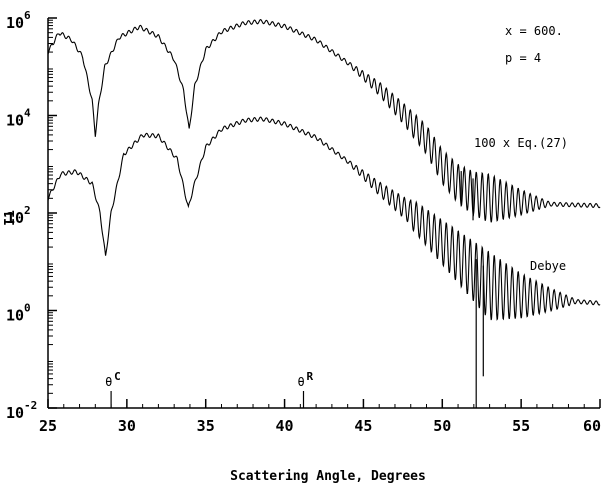 The image size is (602, 488). What do you see at coordinates (10, 218) in the screenshot?
I see `y-axis-title: I1` at bounding box center [10, 218].